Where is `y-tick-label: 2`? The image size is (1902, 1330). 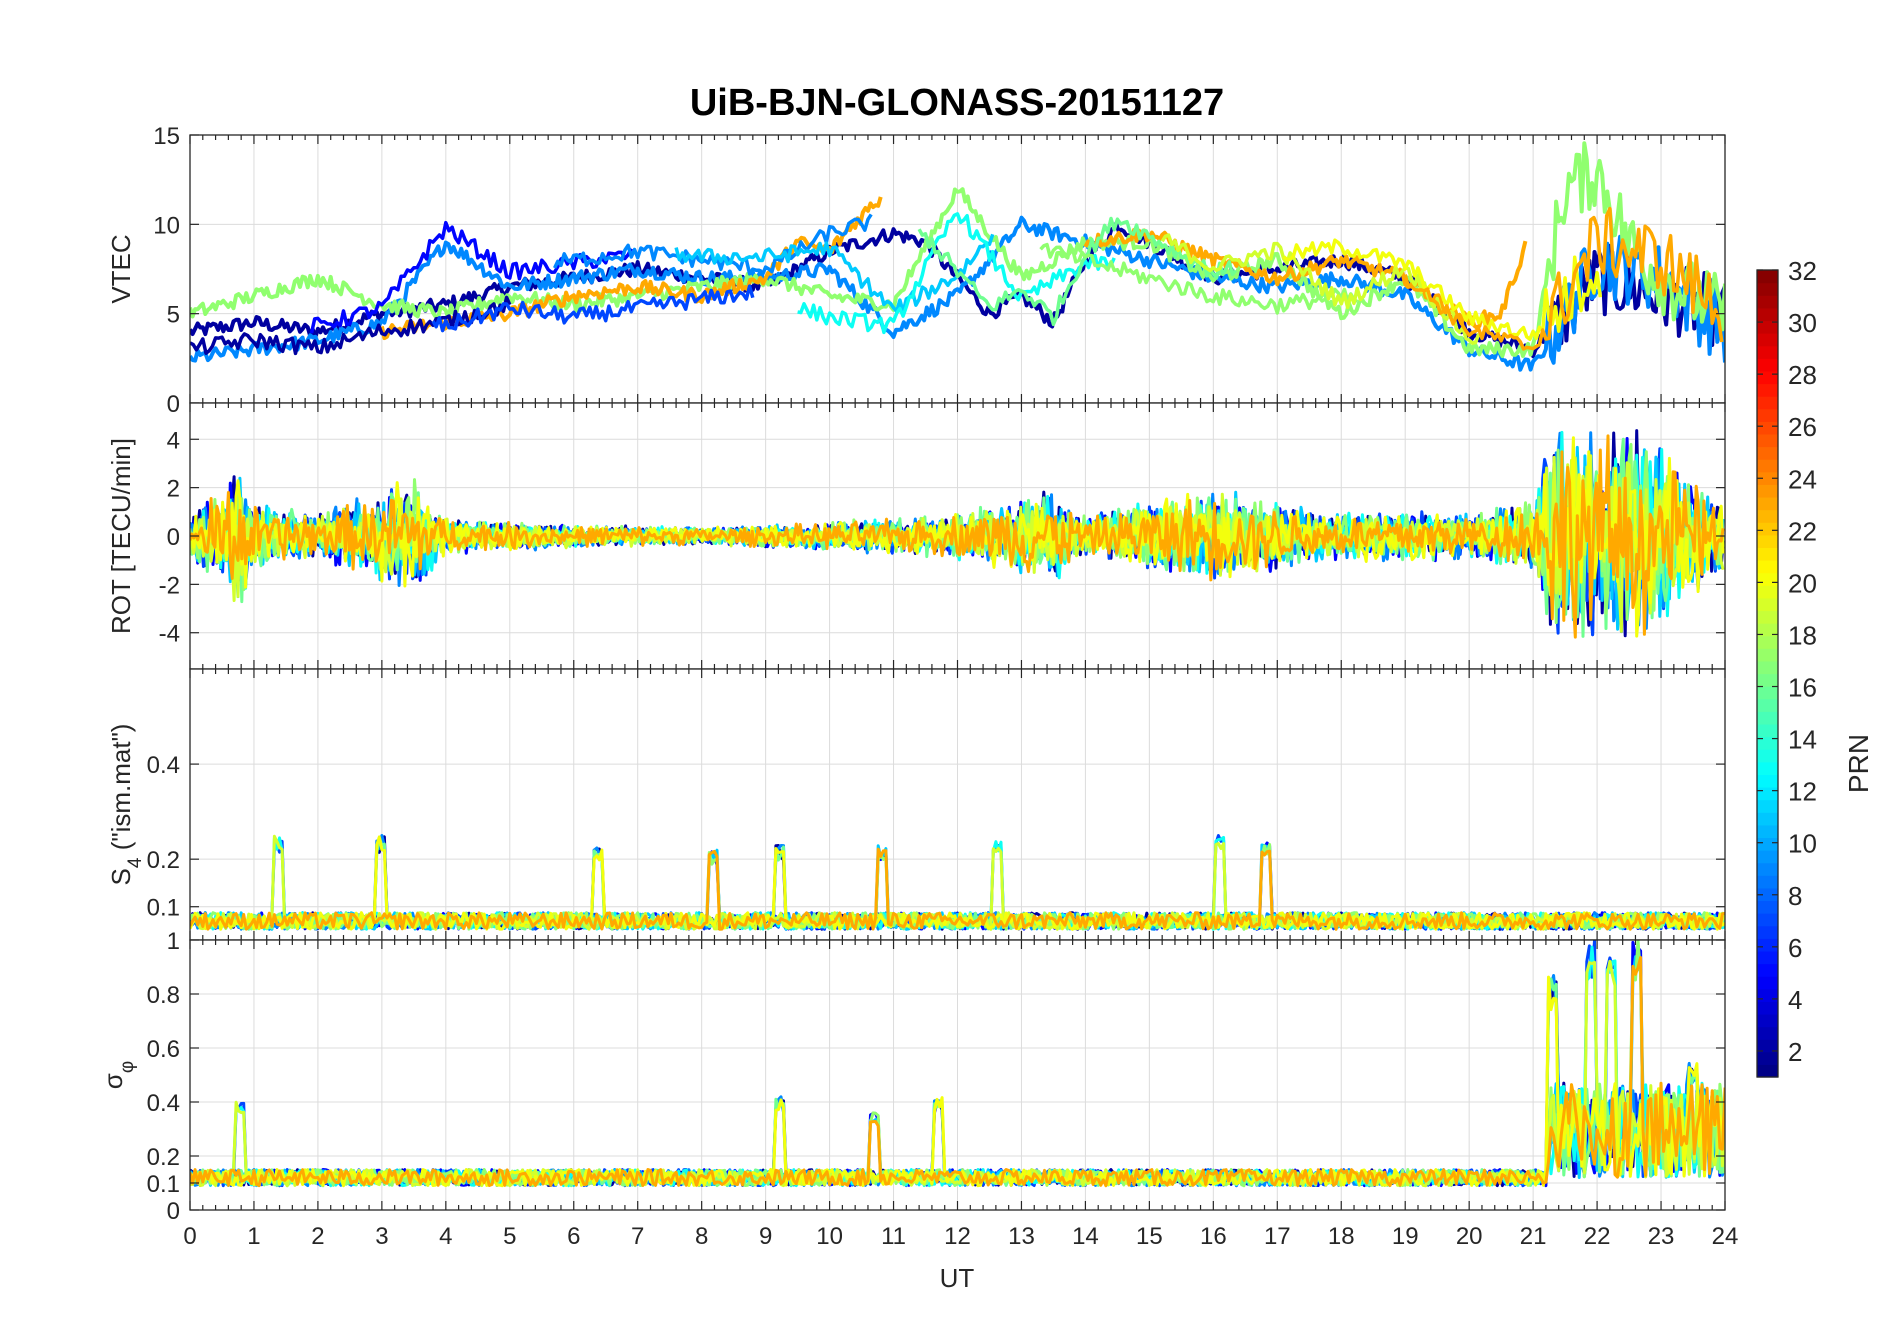 y-tick-label: 2 is located at coordinates (173, 489).